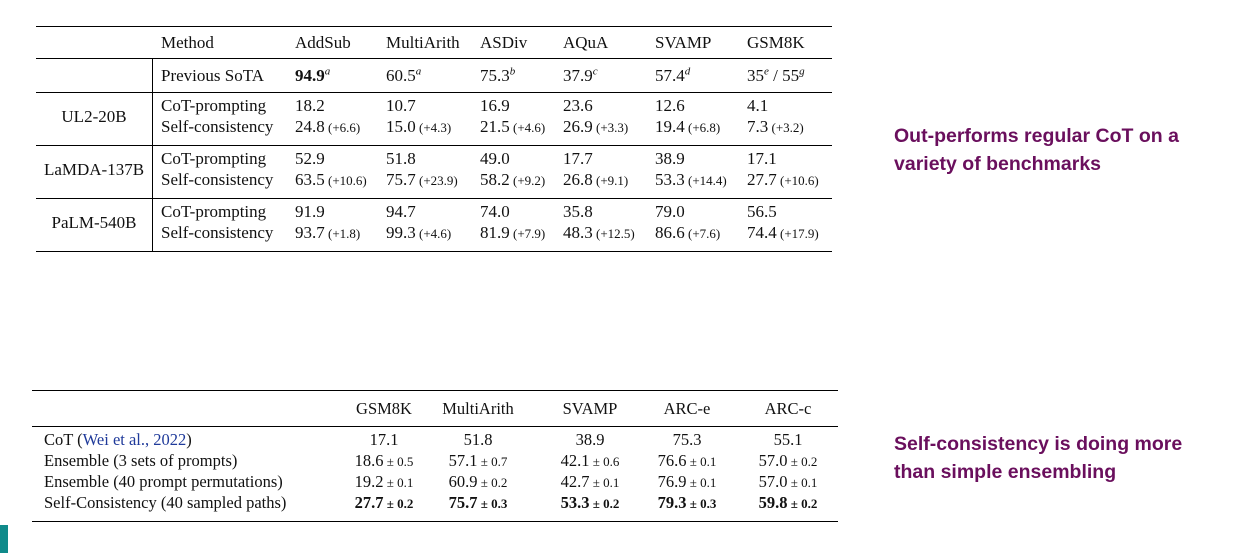  I want to click on sota-value: 57.4d, so click(672, 75).